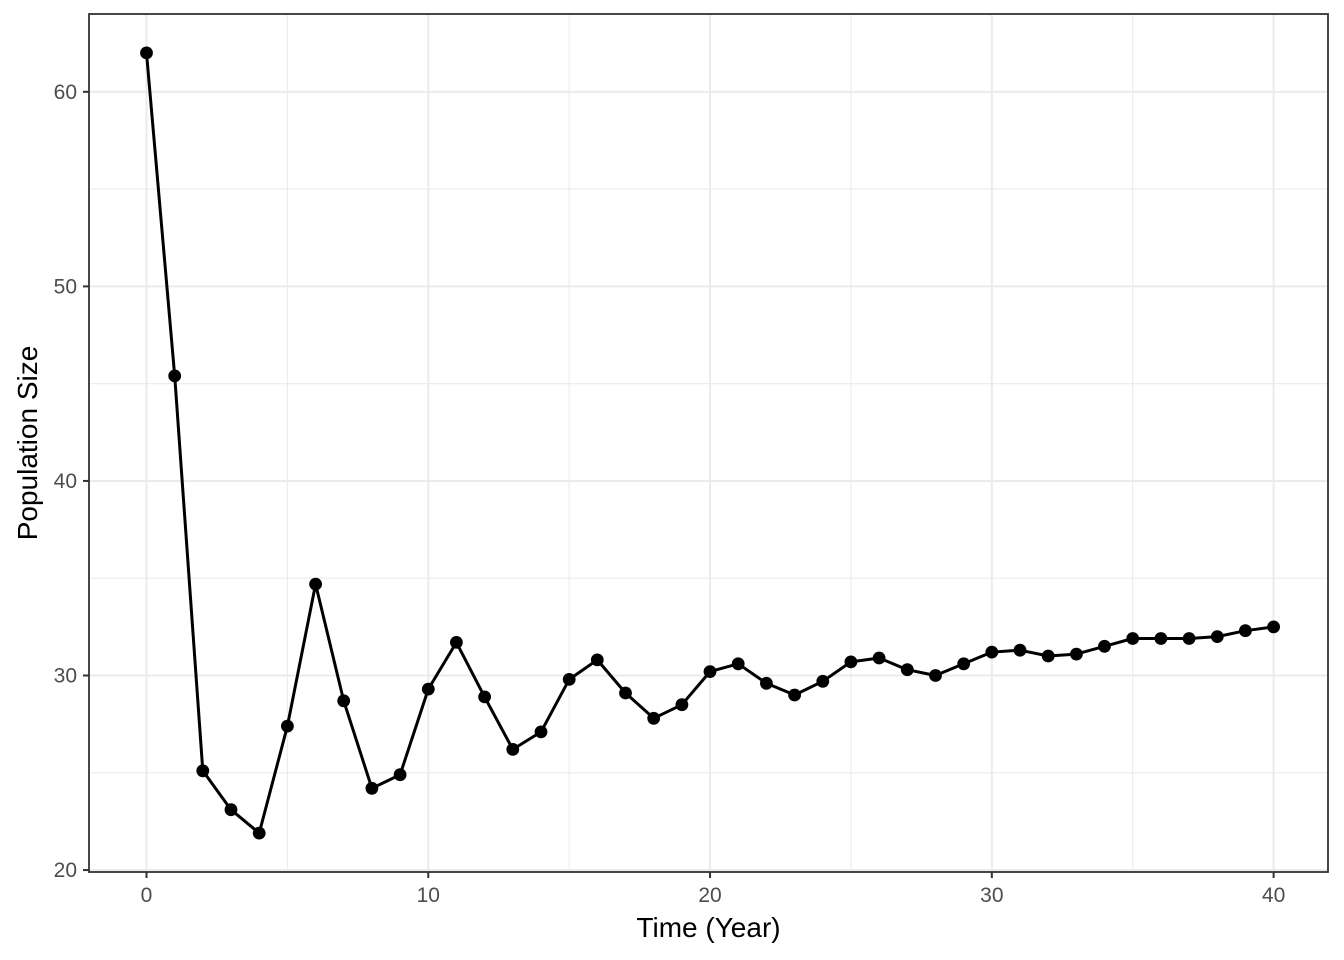 This screenshot has width=1344, height=960. What do you see at coordinates (65, 286) in the screenshot?
I see `y-tick-label: 50` at bounding box center [65, 286].